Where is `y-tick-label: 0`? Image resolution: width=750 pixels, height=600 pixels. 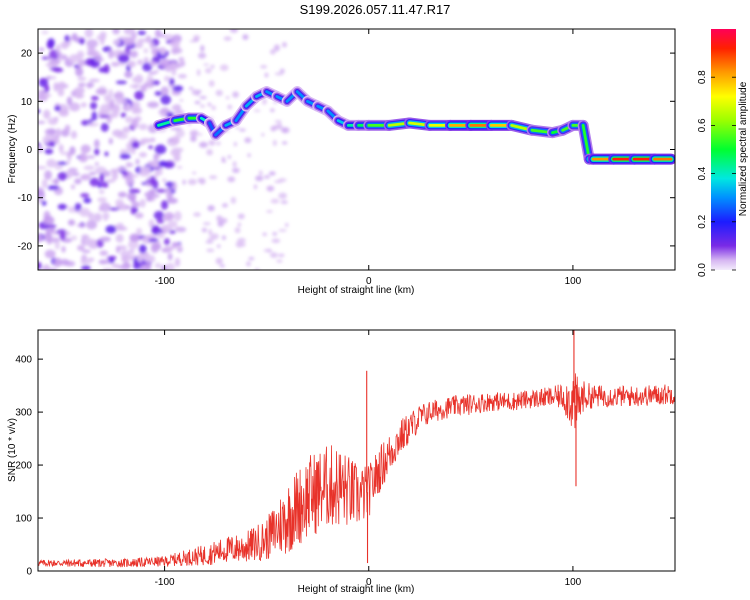
y-tick-label: 0 is located at coordinates (29, 572).